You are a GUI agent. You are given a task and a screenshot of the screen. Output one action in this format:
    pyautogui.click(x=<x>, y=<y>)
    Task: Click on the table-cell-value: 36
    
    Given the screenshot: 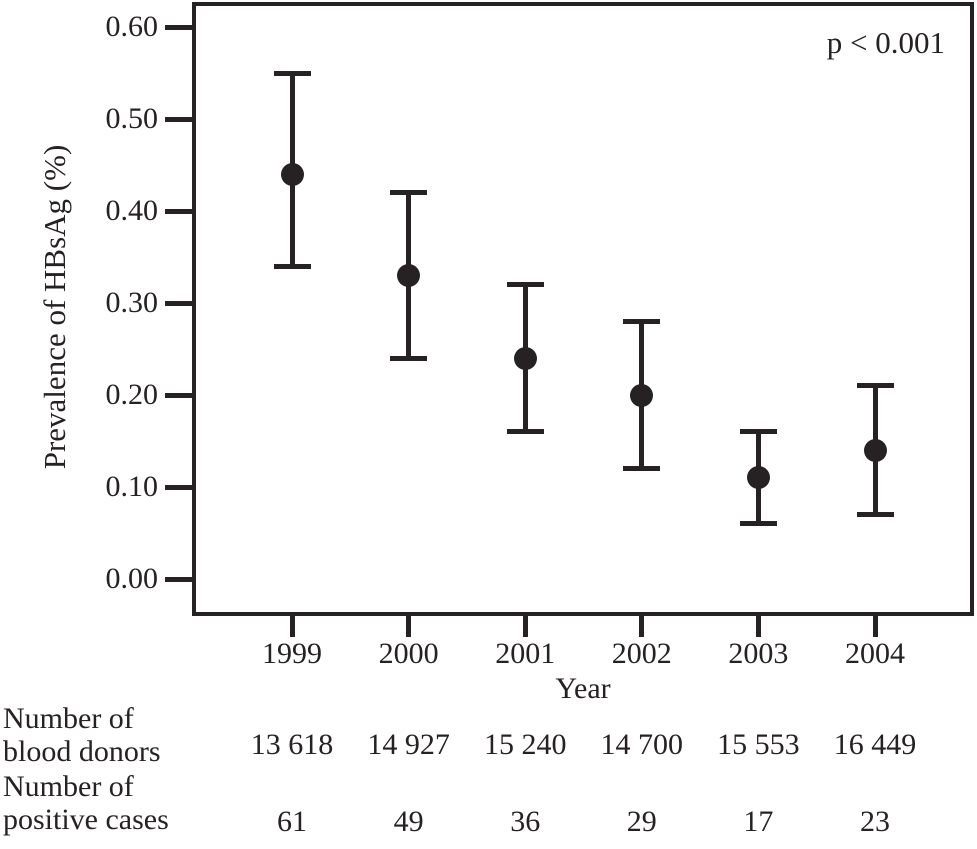 What is the action you would take?
    pyautogui.click(x=525, y=821)
    